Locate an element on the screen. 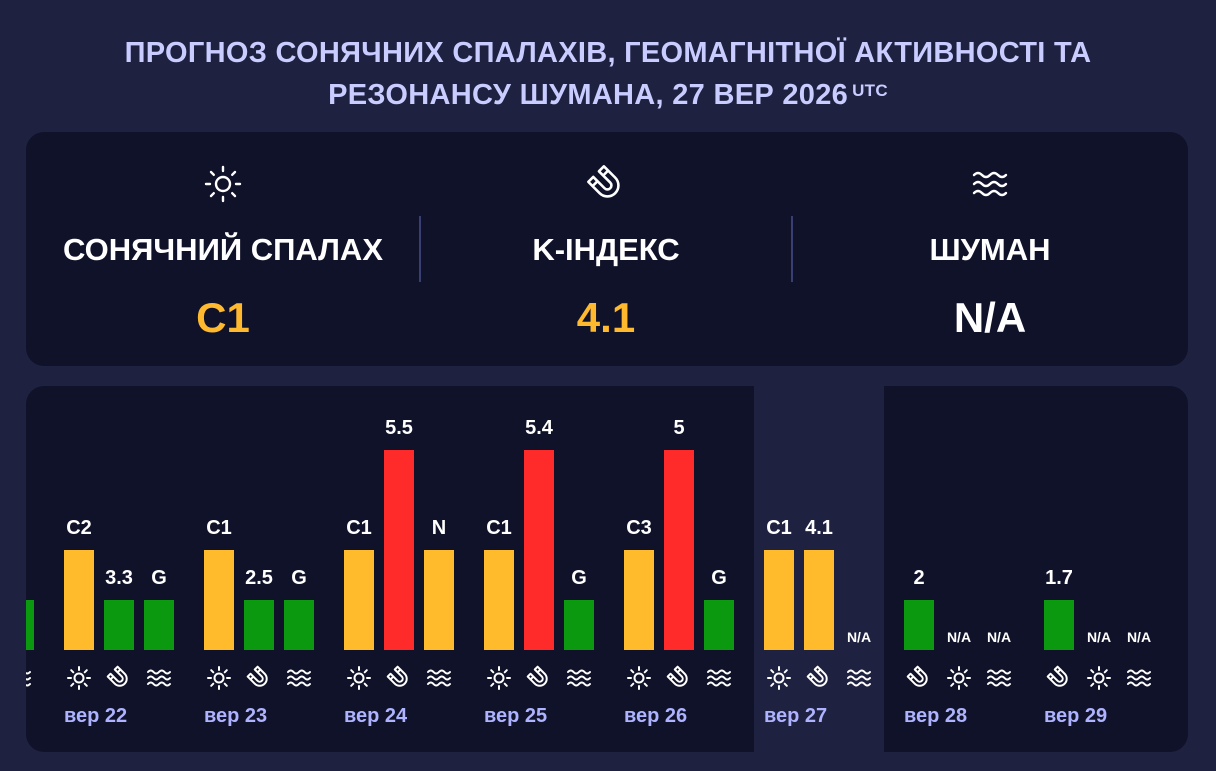  day-label: вер 28 is located at coordinates (935, 716).